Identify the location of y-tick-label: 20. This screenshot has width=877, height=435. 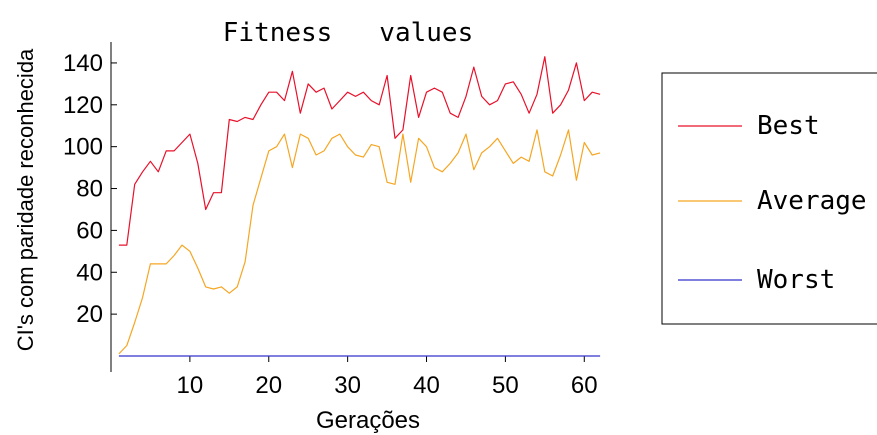
(89, 314).